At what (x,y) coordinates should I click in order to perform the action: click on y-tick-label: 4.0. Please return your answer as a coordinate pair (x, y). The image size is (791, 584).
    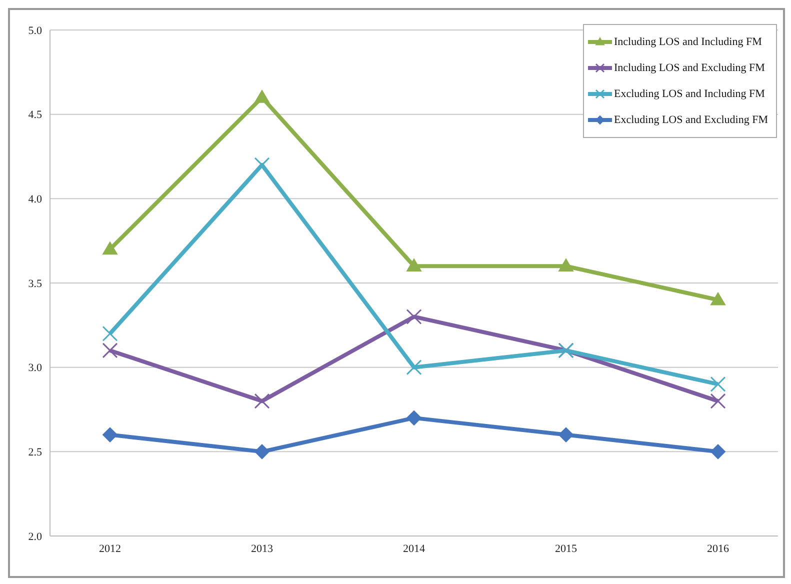
    Looking at the image, I should click on (35, 200).